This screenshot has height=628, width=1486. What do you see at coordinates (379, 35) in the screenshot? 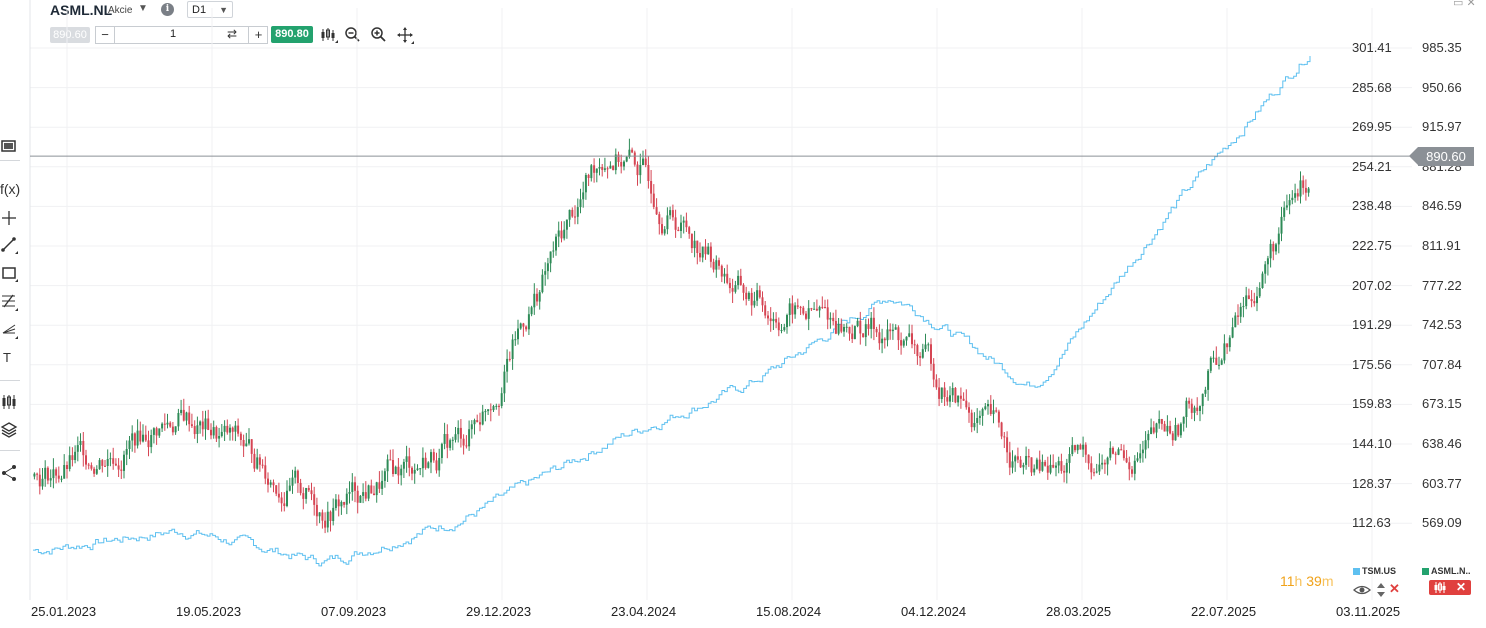
I see `zoom-in-icon` at bounding box center [379, 35].